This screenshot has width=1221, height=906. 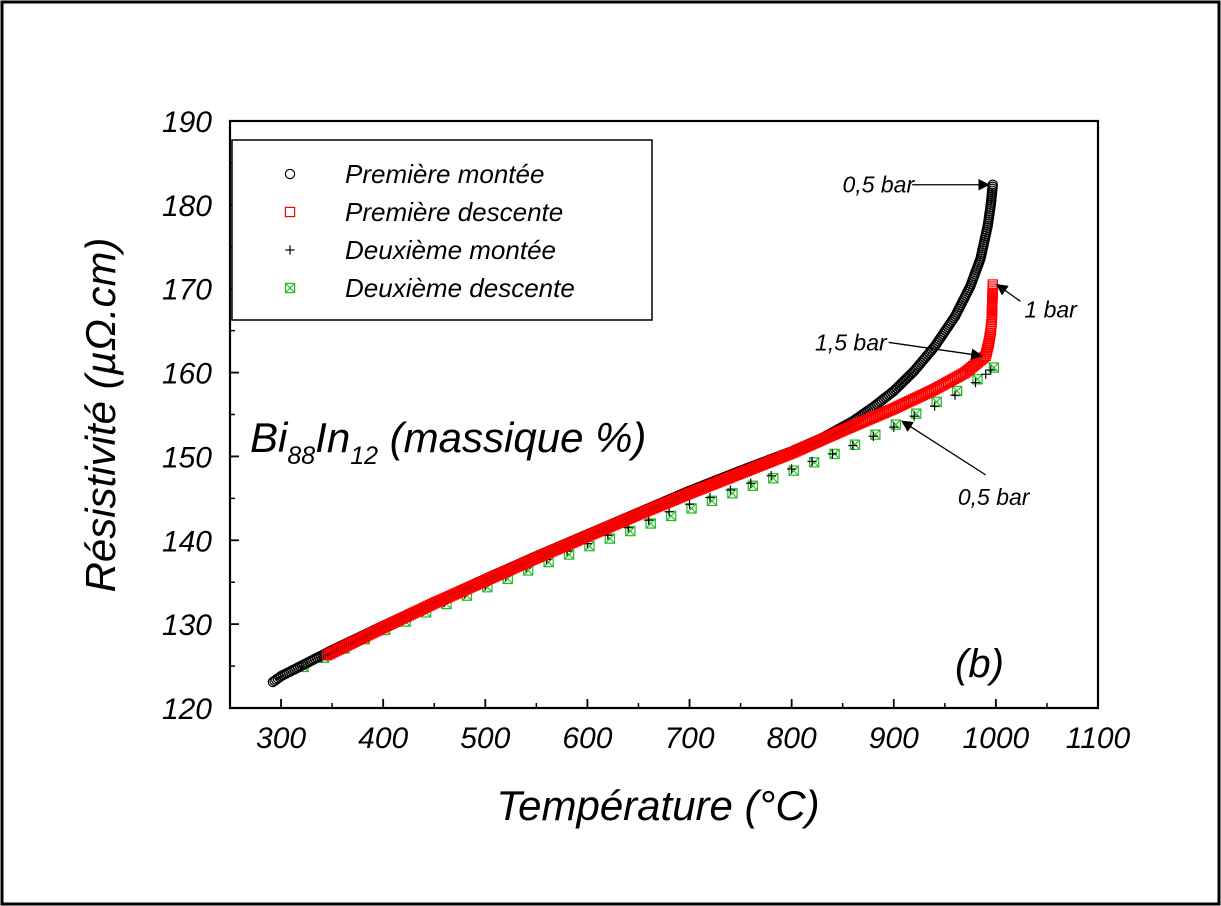 What do you see at coordinates (946, 341) in the screenshot?
I see `annotations: 0,5 bar 1 bar 1,5 bar 0,5 bar` at bounding box center [946, 341].